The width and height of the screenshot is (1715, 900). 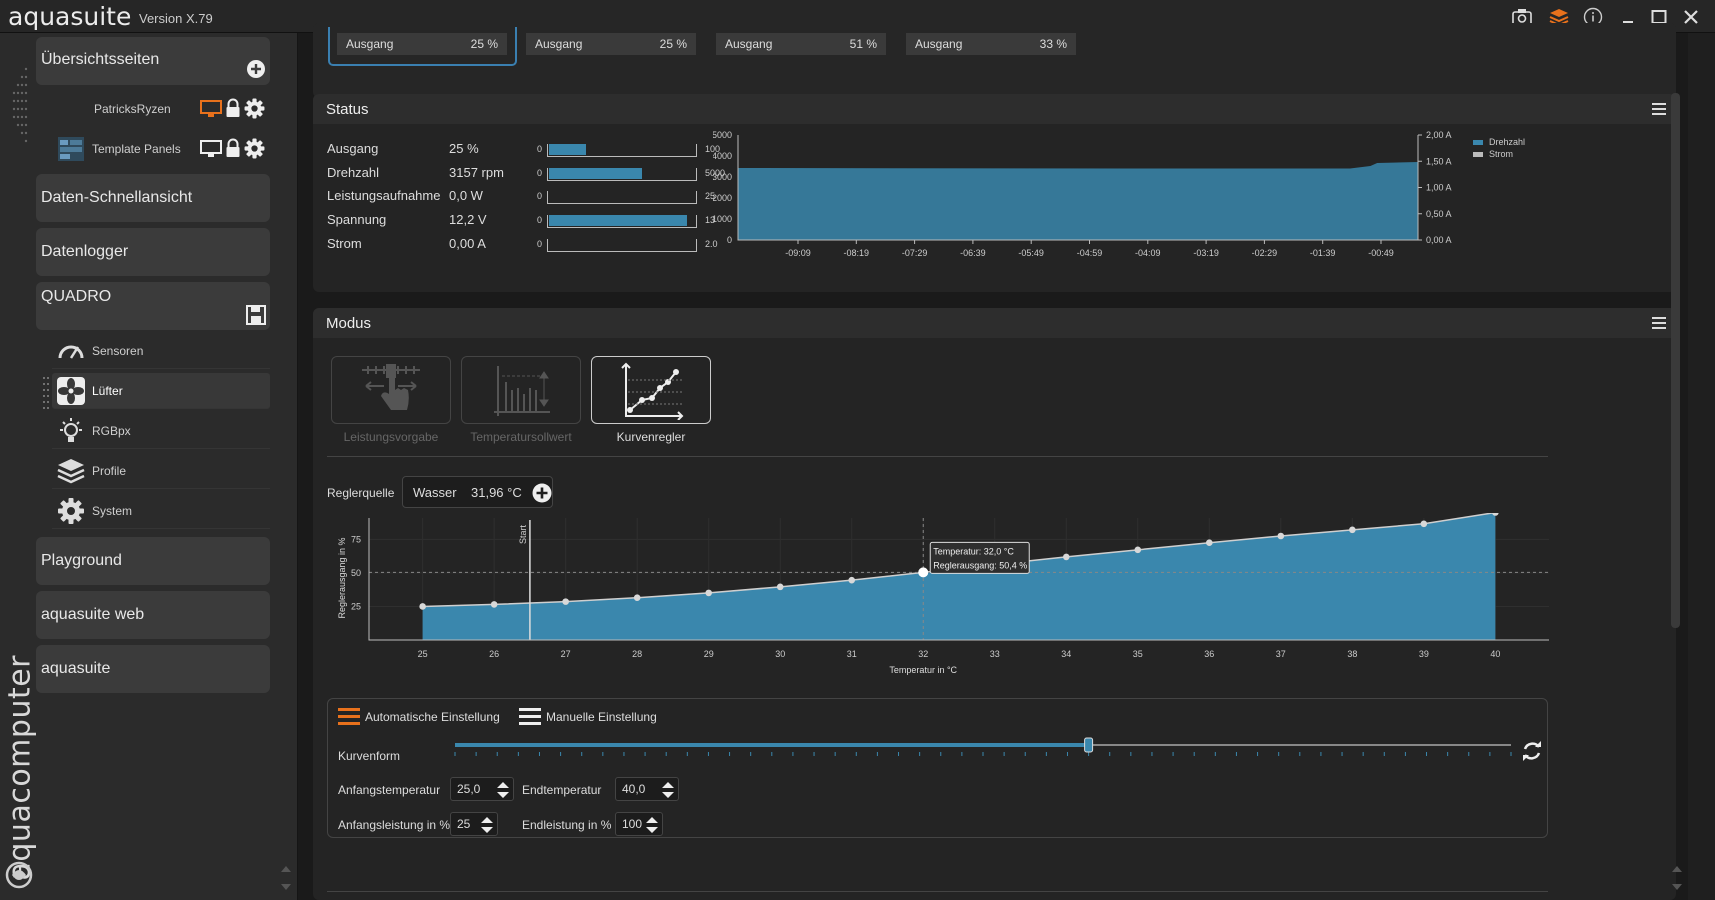 What do you see at coordinates (722, 156) in the screenshot?
I see `y-tick-label: 4000` at bounding box center [722, 156].